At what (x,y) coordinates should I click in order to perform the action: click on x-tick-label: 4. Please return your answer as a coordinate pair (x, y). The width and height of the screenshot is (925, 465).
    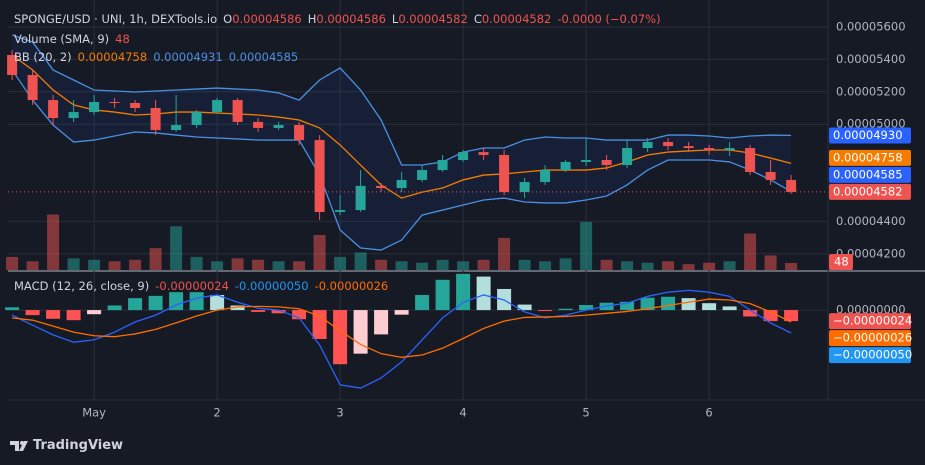
    Looking at the image, I should click on (462, 413).